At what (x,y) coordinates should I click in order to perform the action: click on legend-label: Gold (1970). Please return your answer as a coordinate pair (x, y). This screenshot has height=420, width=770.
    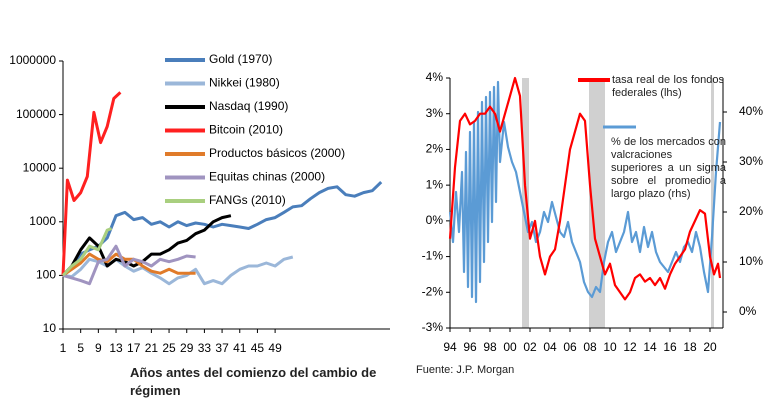
    Looking at the image, I should click on (240, 59).